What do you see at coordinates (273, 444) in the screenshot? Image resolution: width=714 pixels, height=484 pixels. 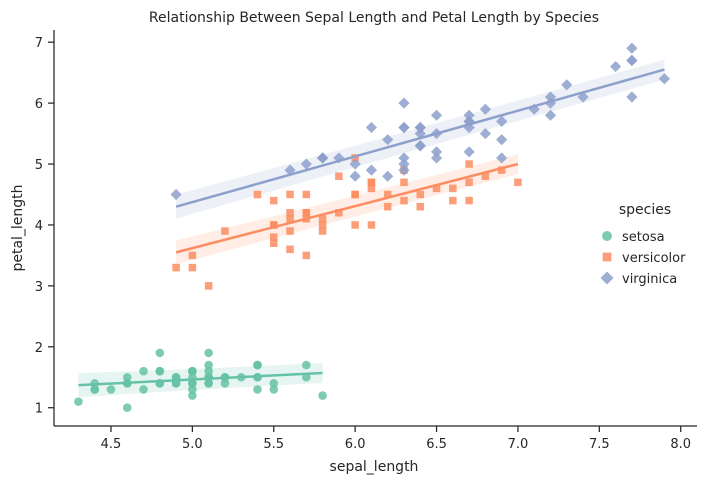 I see `x-tick-label: 5.5` at bounding box center [273, 444].